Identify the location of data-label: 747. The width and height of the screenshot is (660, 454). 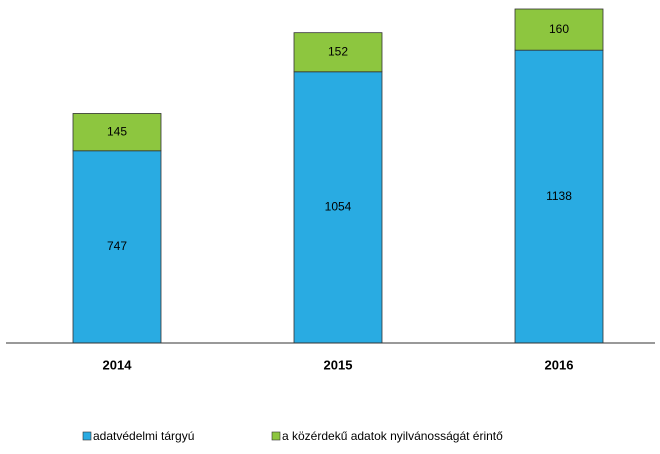
(117, 246).